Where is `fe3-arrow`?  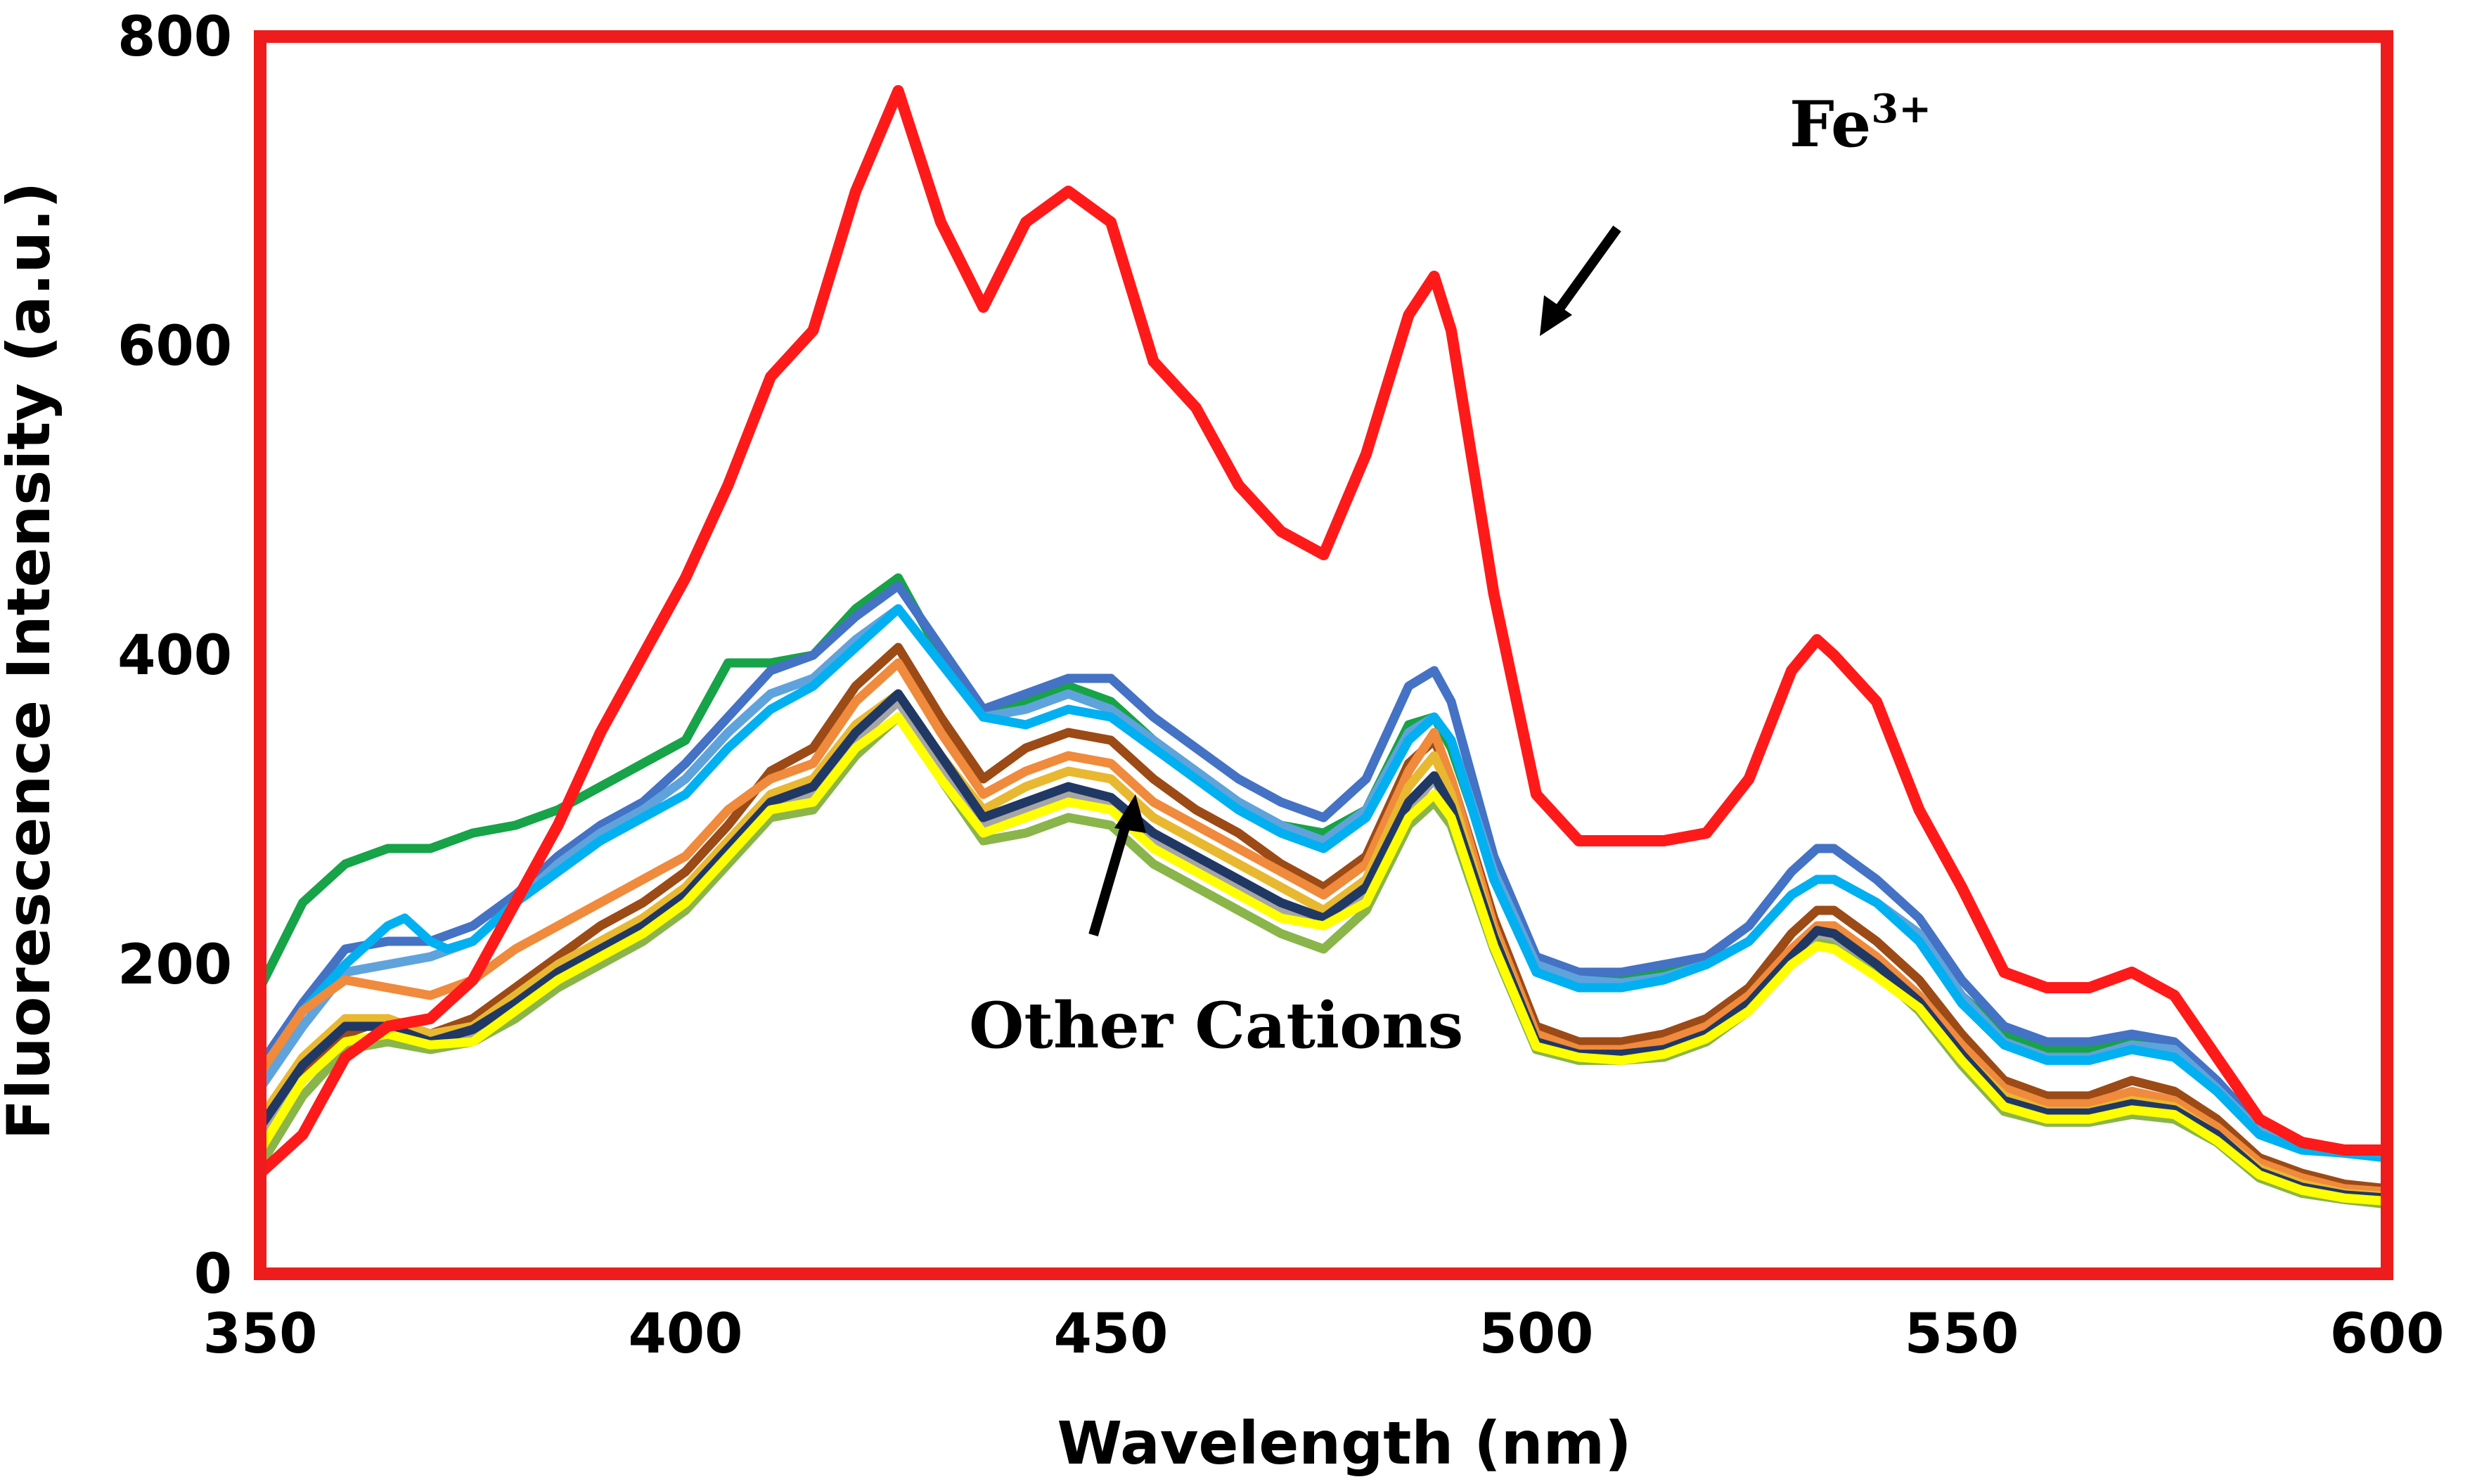 fe3-arrow is located at coordinates (1581, 280).